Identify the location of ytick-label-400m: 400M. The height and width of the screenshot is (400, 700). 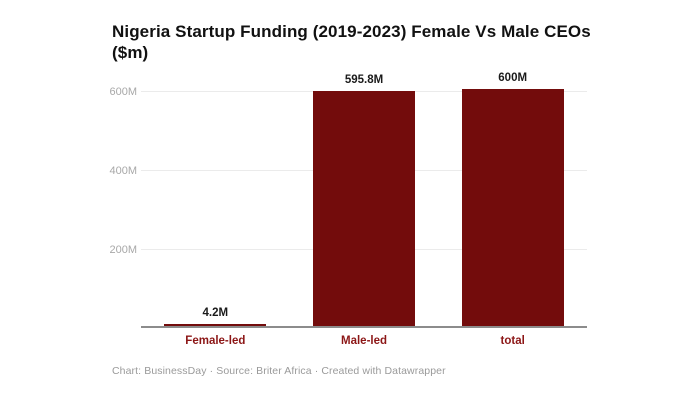
(123, 171).